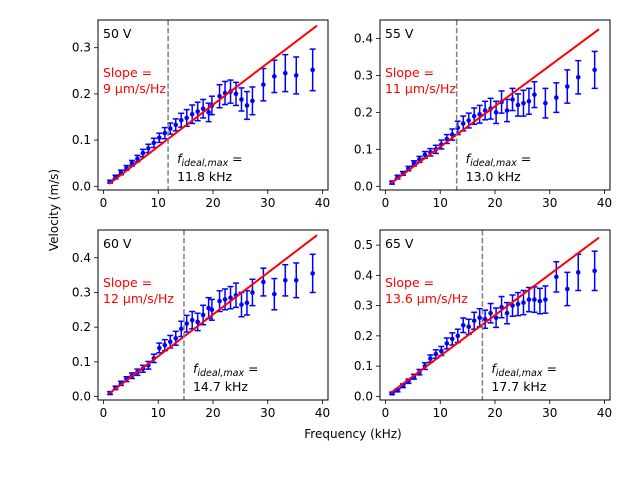  I want to click on x-axis-label: Frequency (kHz), so click(352, 434).